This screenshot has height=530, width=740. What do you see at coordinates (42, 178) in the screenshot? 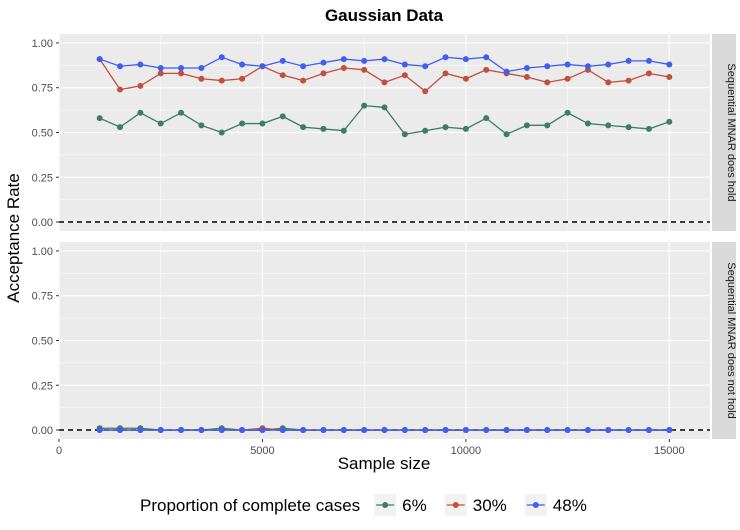
I see `y-tick-label: 0.25` at bounding box center [42, 178].